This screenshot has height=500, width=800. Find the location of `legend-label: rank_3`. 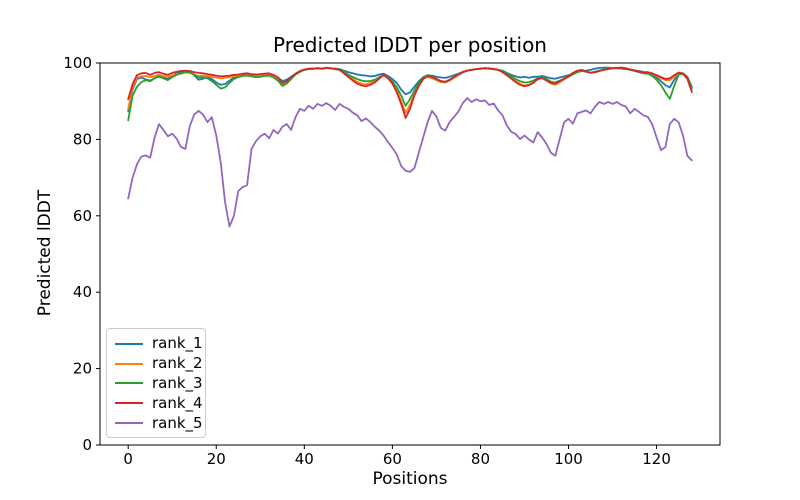

legend-label: rank_3 is located at coordinates (177, 382).